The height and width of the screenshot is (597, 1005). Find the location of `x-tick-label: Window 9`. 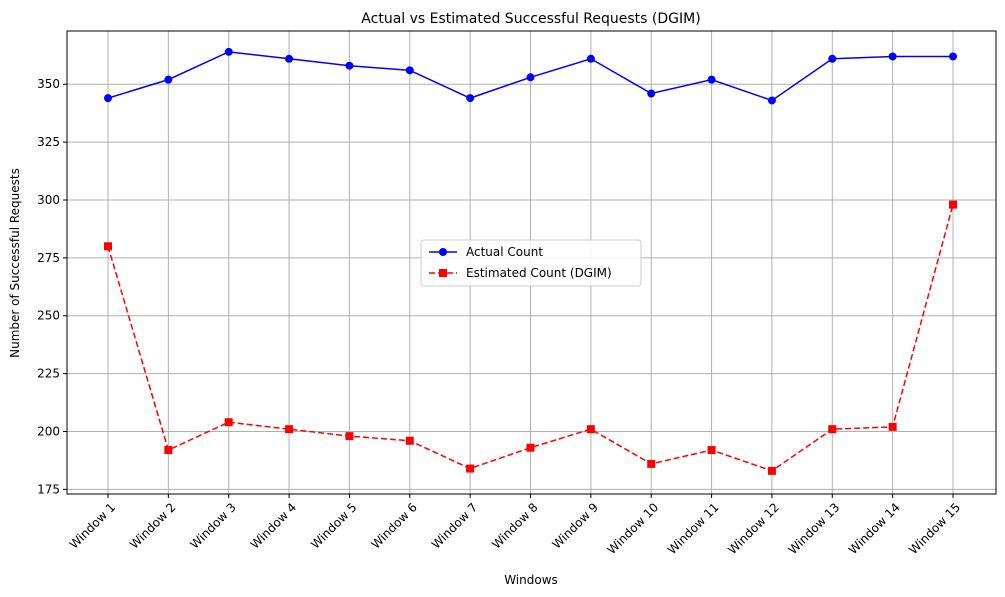

x-tick-label: Window 9 is located at coordinates (575, 525).